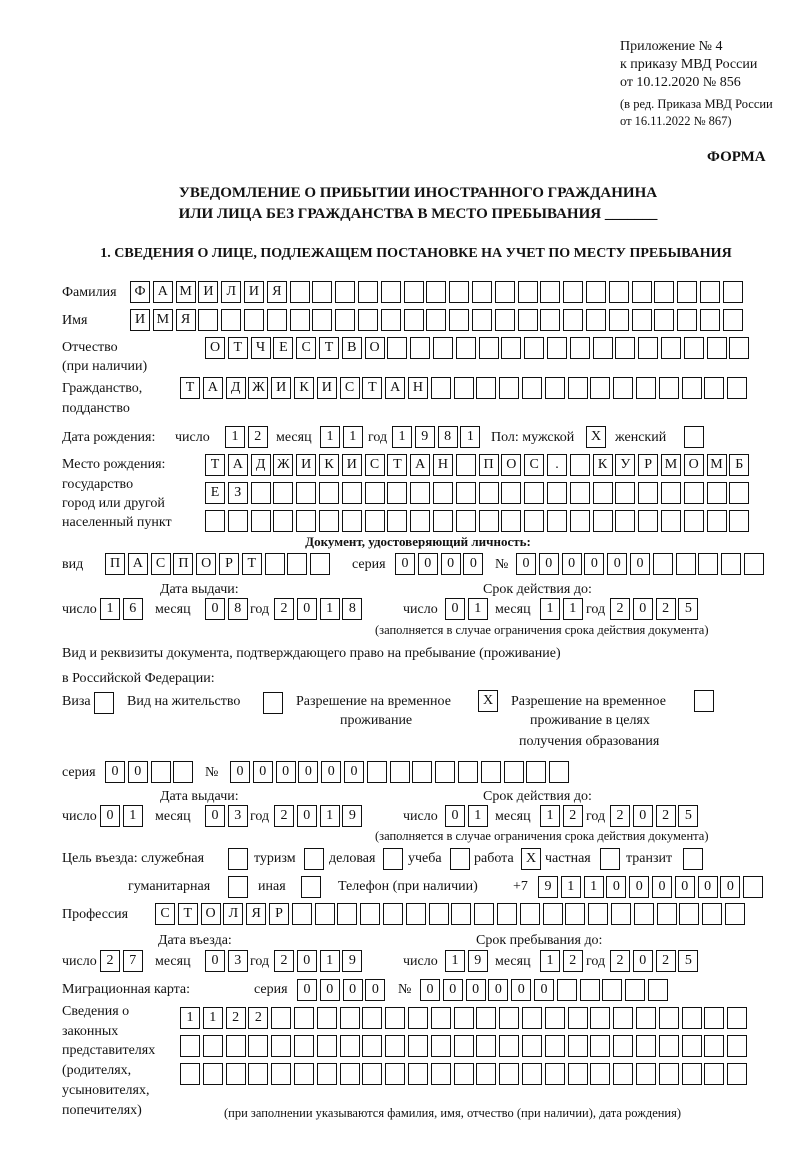 This screenshot has width=800, height=1163. Describe the element at coordinates (276, 292) in the screenshot. I see `char-box: Я` at that location.